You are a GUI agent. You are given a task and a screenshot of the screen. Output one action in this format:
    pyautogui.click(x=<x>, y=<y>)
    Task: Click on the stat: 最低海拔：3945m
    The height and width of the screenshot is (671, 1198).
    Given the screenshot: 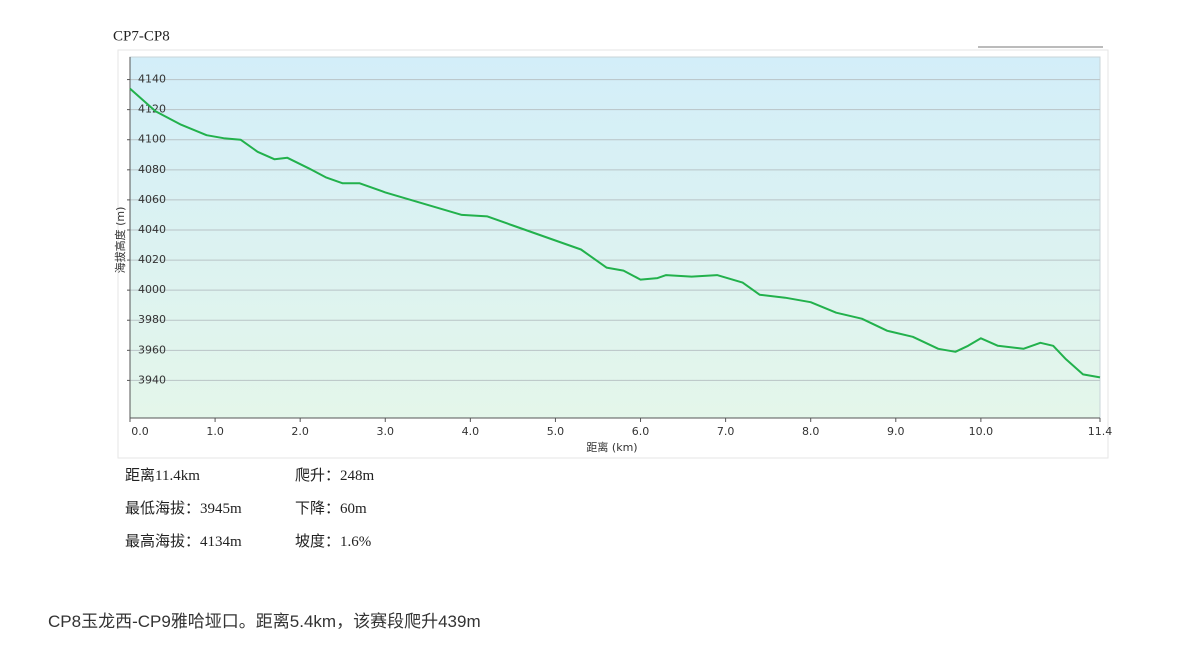 What is the action you would take?
    pyautogui.click(x=183, y=509)
    